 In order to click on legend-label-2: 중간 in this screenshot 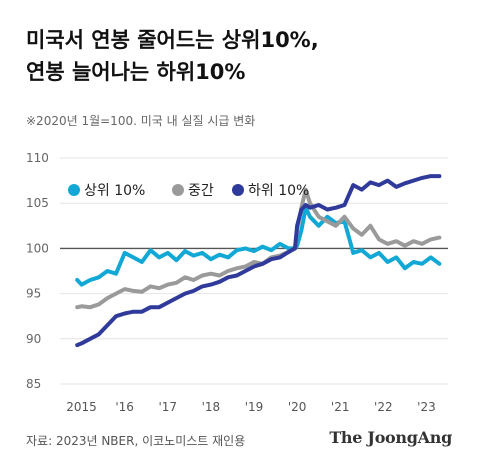, I will do `click(201, 191)`.